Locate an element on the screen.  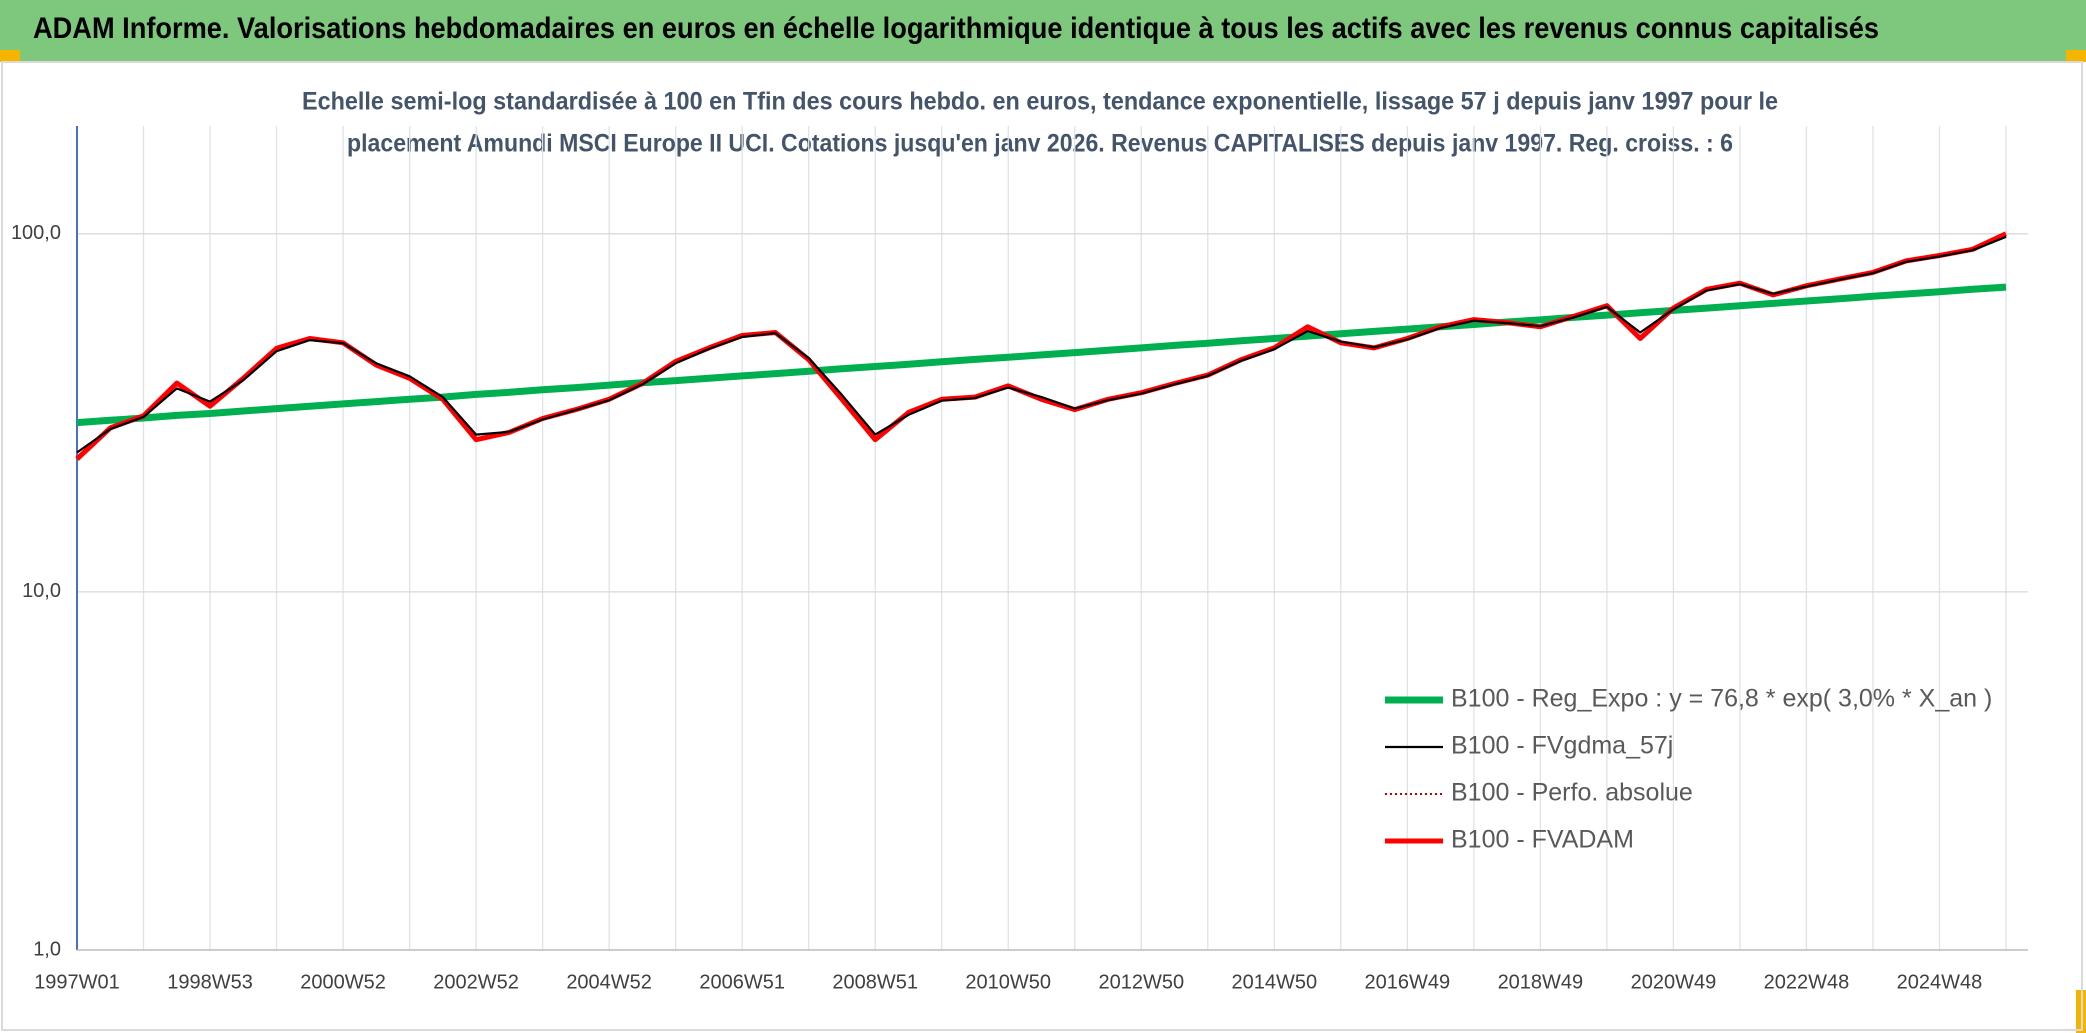
x-tick-label: 2018W49 is located at coordinates (1541, 982).